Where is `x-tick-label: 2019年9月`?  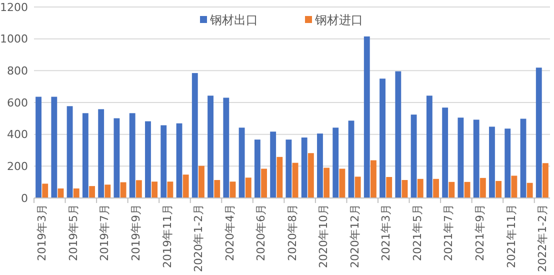
x-tick-label: 2019年9月 is located at coordinates (135, 232).